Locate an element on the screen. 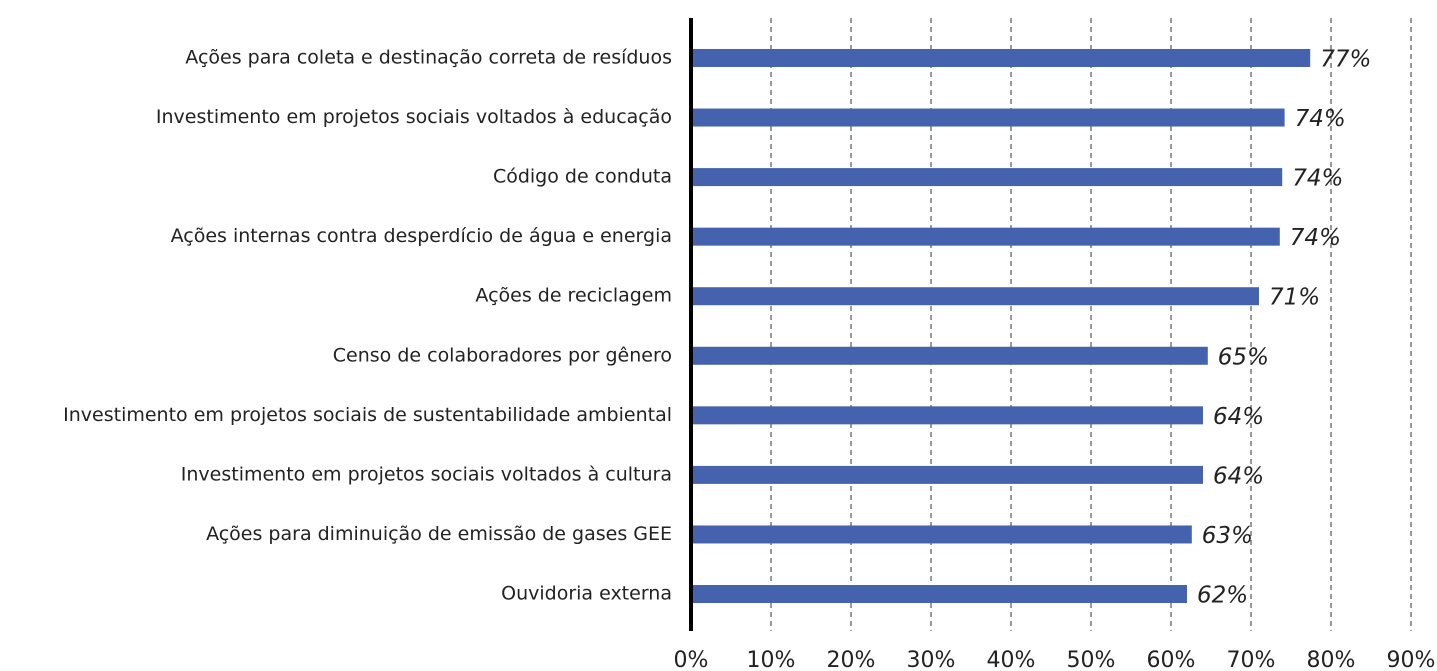  x-tick-label: 0% is located at coordinates (691, 659).